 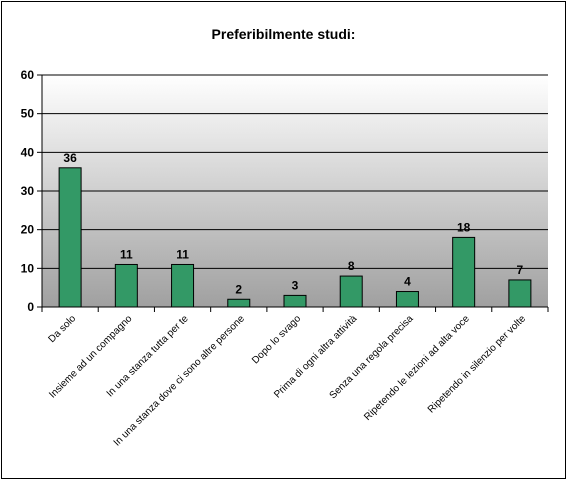 I want to click on category-label: Da solo, so click(x=62, y=329).